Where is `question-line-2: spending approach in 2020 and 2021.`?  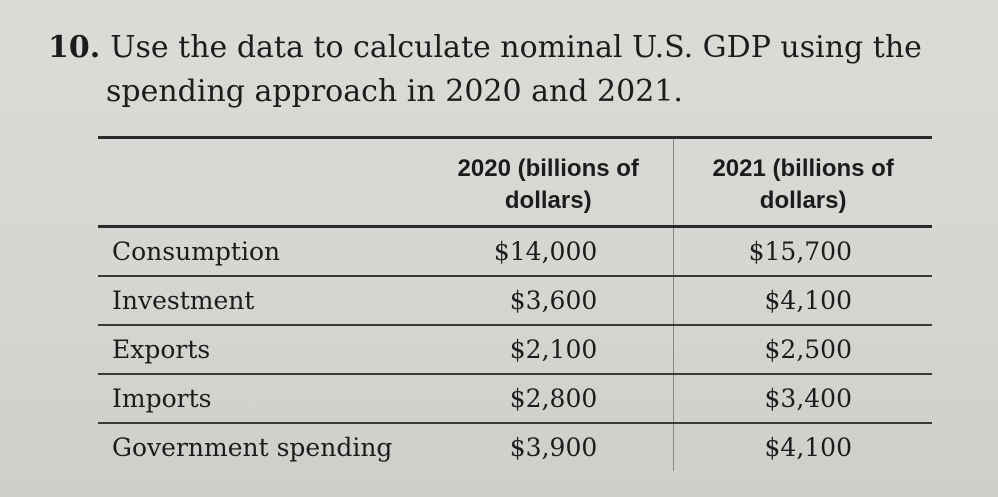
question-line-2: spending approach in 2020 and 2021. is located at coordinates (394, 91).